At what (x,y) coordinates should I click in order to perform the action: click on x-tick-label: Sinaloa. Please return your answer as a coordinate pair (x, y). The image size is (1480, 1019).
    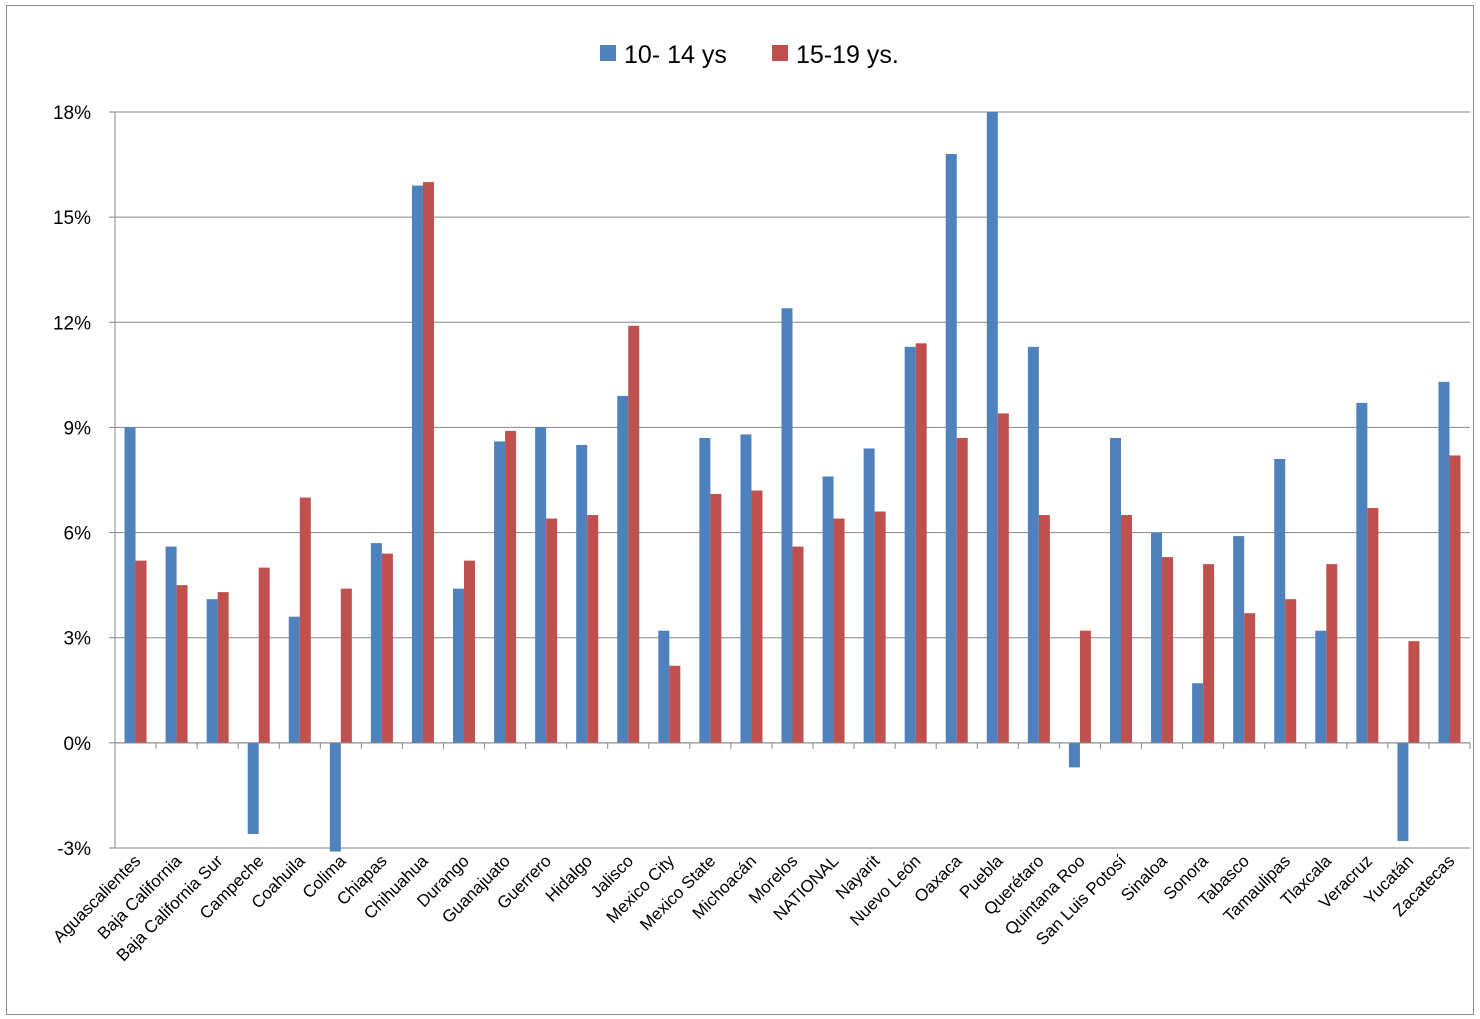
    Looking at the image, I should click on (1144, 878).